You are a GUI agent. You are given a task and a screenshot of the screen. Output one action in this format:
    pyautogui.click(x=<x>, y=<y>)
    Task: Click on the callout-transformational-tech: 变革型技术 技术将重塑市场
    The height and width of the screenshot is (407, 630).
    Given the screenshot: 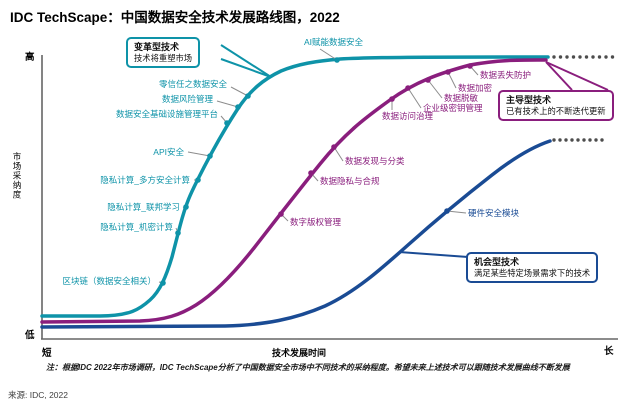 What is the action you would take?
    pyautogui.click(x=163, y=52)
    